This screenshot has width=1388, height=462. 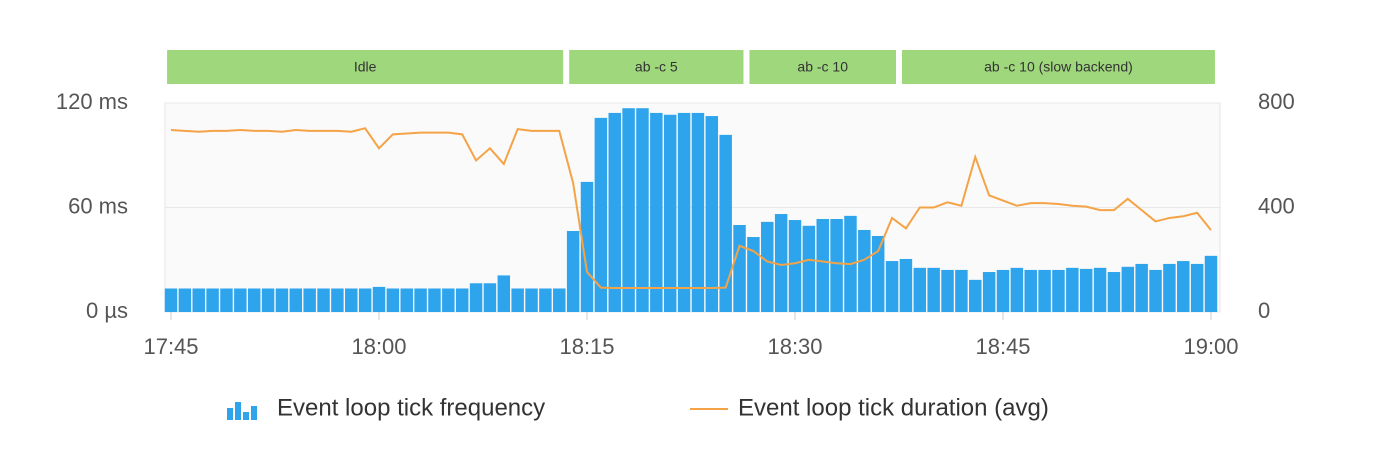 I want to click on y-tick-label: 0 µs, so click(x=107, y=310).